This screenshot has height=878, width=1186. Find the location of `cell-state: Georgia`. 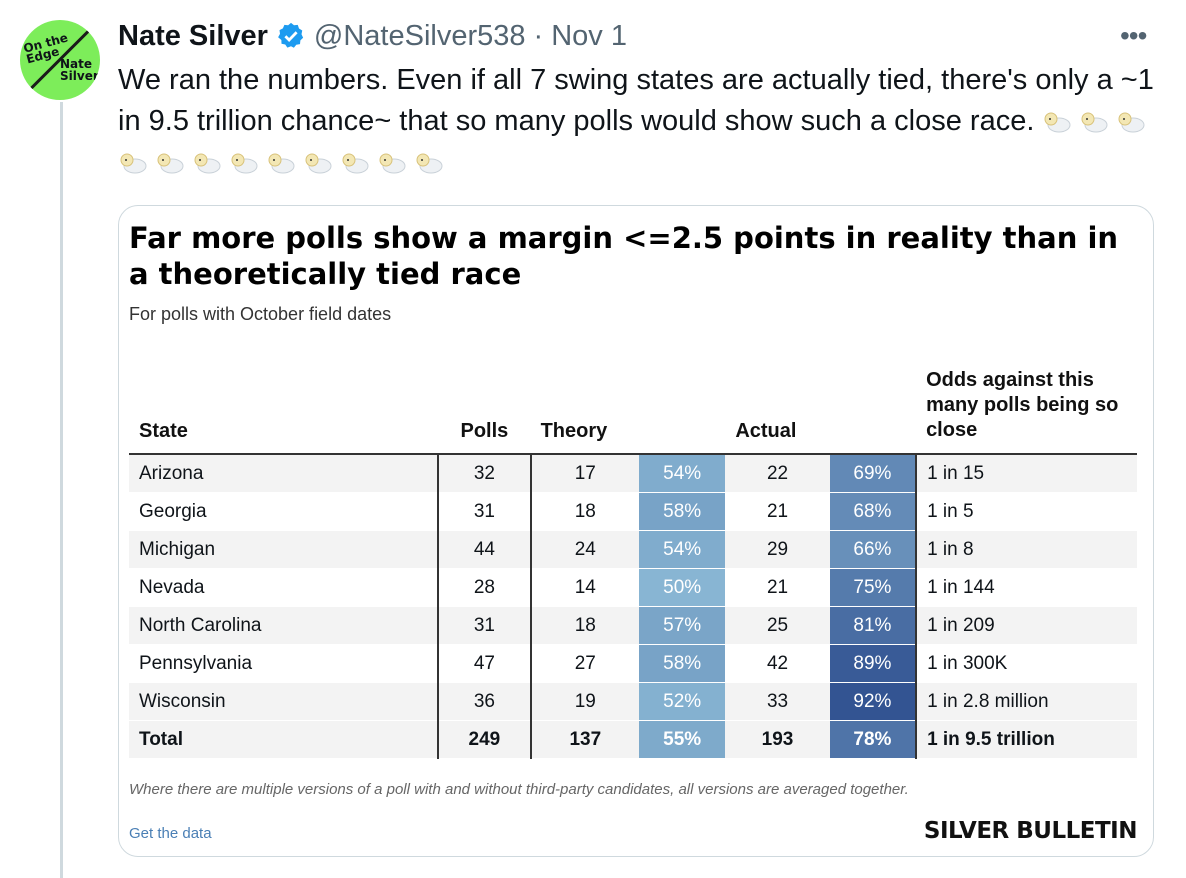

cell-state: Georgia is located at coordinates (284, 511).